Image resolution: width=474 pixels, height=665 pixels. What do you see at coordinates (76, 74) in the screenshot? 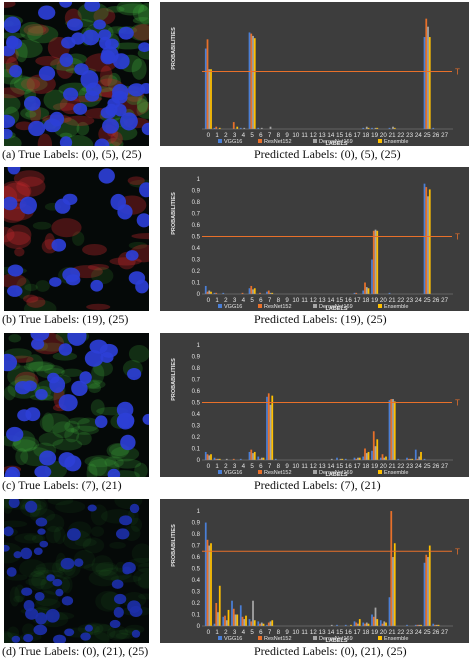
I see `cells-svg` at bounding box center [76, 74].